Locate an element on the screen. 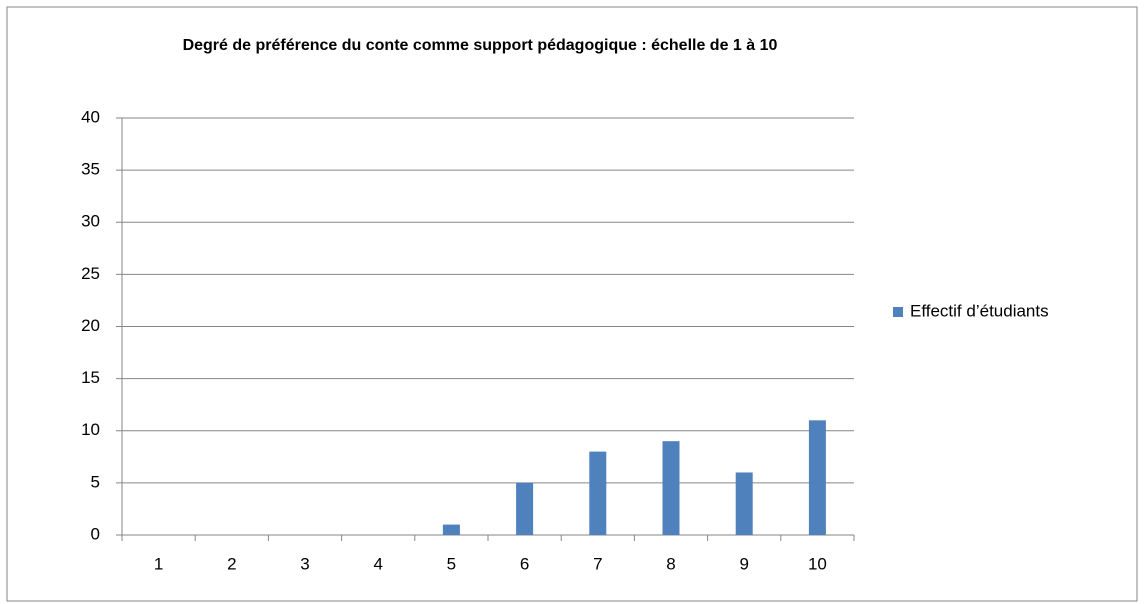 The image size is (1144, 604). y-tick-label: 25 is located at coordinates (90, 273).